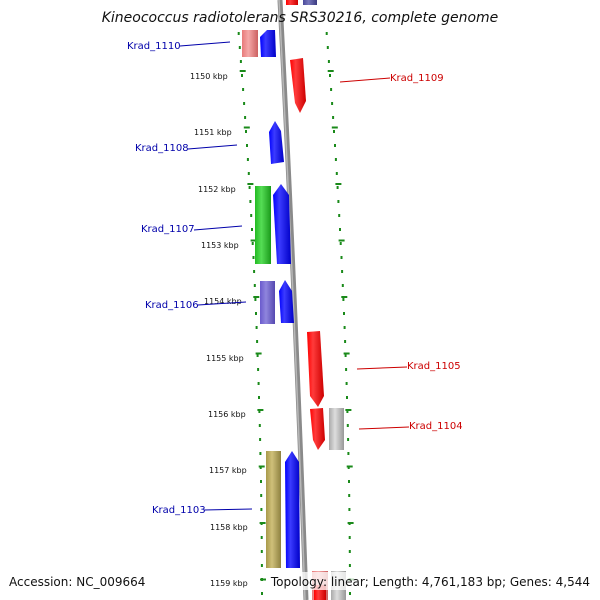 The width and height of the screenshot is (600, 600). I want to click on tick-label: 1156 kbp, so click(227, 414).